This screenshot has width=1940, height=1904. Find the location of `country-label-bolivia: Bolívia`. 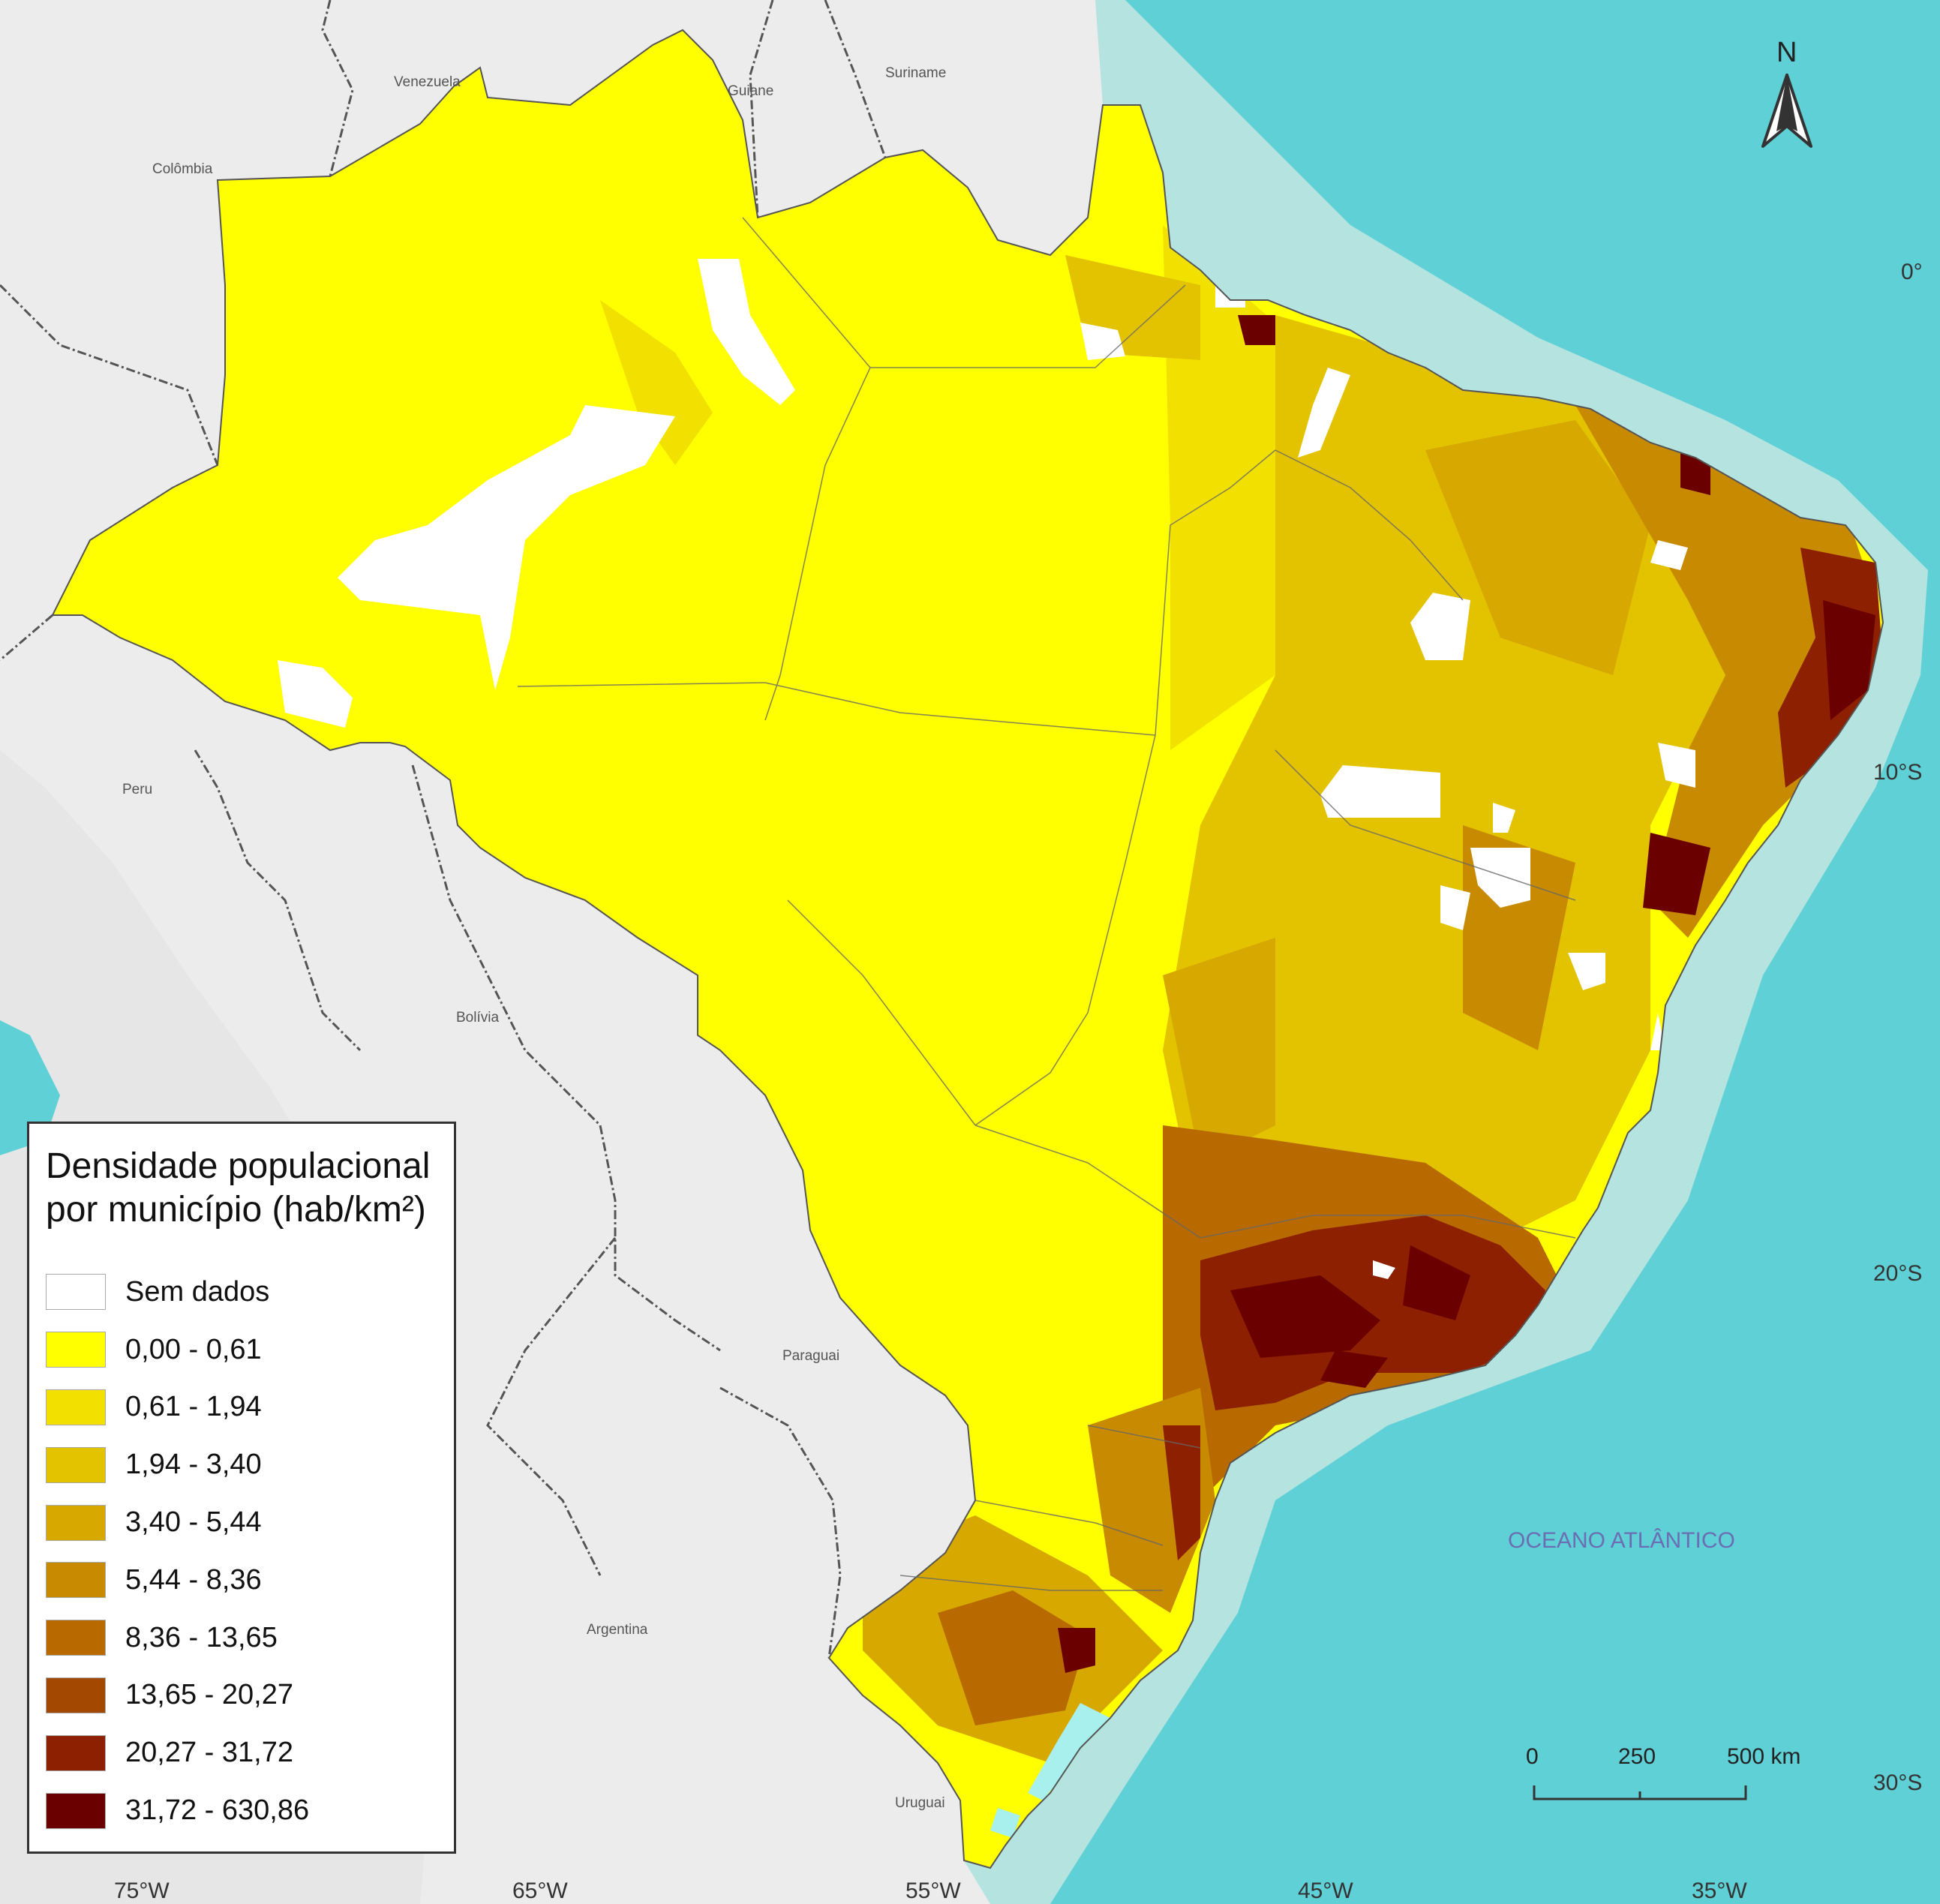

country-label-bolivia: Bolívia is located at coordinates (477, 1018).